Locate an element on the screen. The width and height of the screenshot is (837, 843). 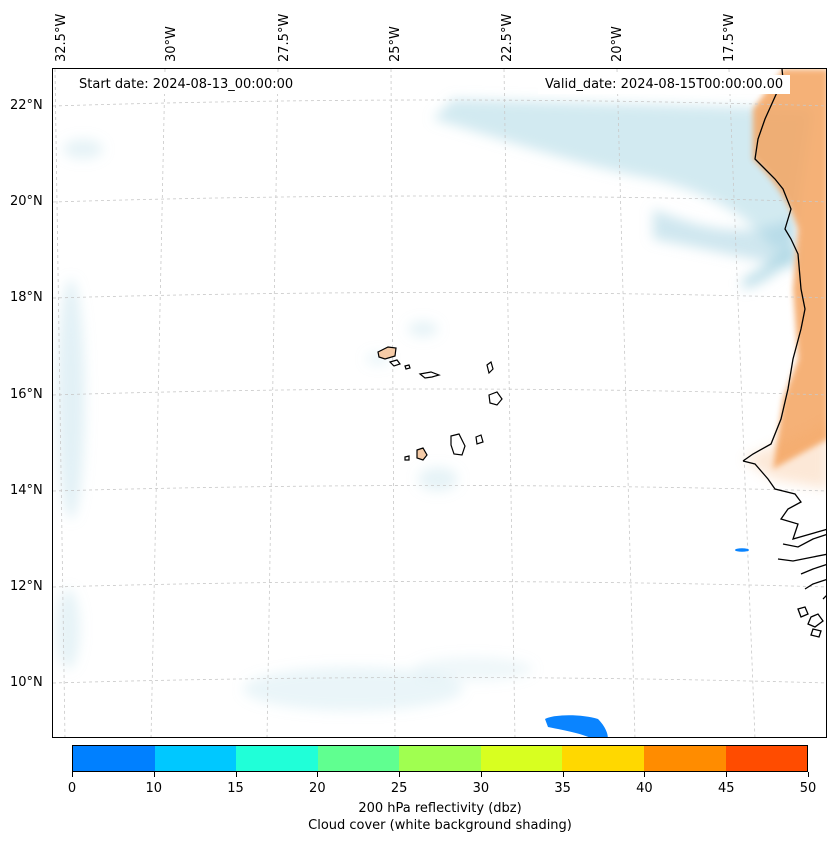
cloud-band-north is located at coordinates (623, 174).